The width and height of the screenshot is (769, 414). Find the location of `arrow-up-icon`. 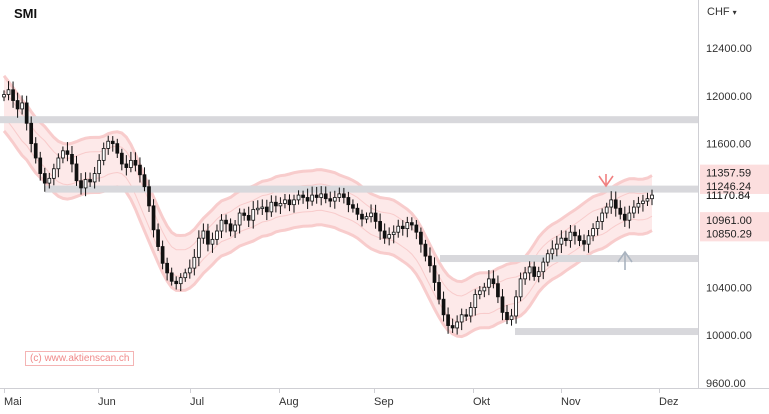

arrow-up-icon is located at coordinates (625, 260).